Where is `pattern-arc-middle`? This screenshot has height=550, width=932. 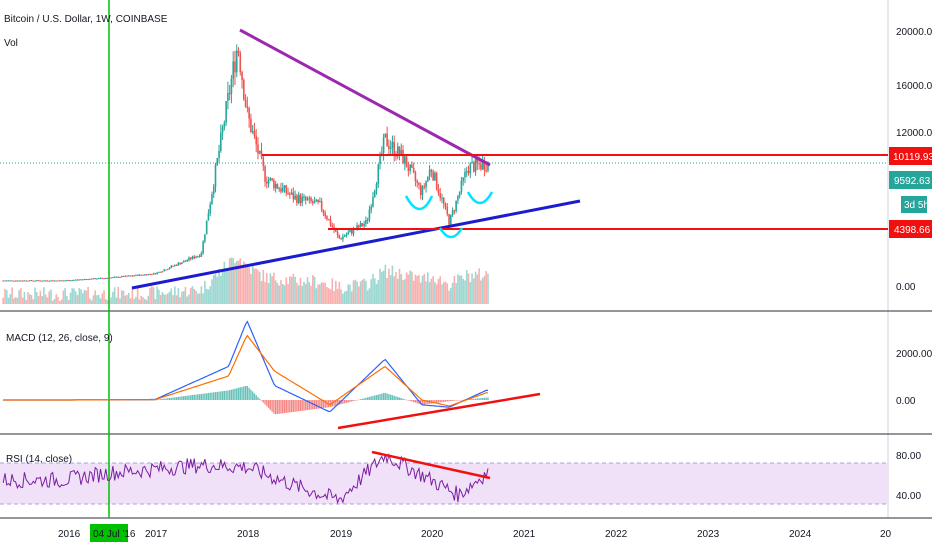
pattern-arc-middle is located at coordinates (451, 233).